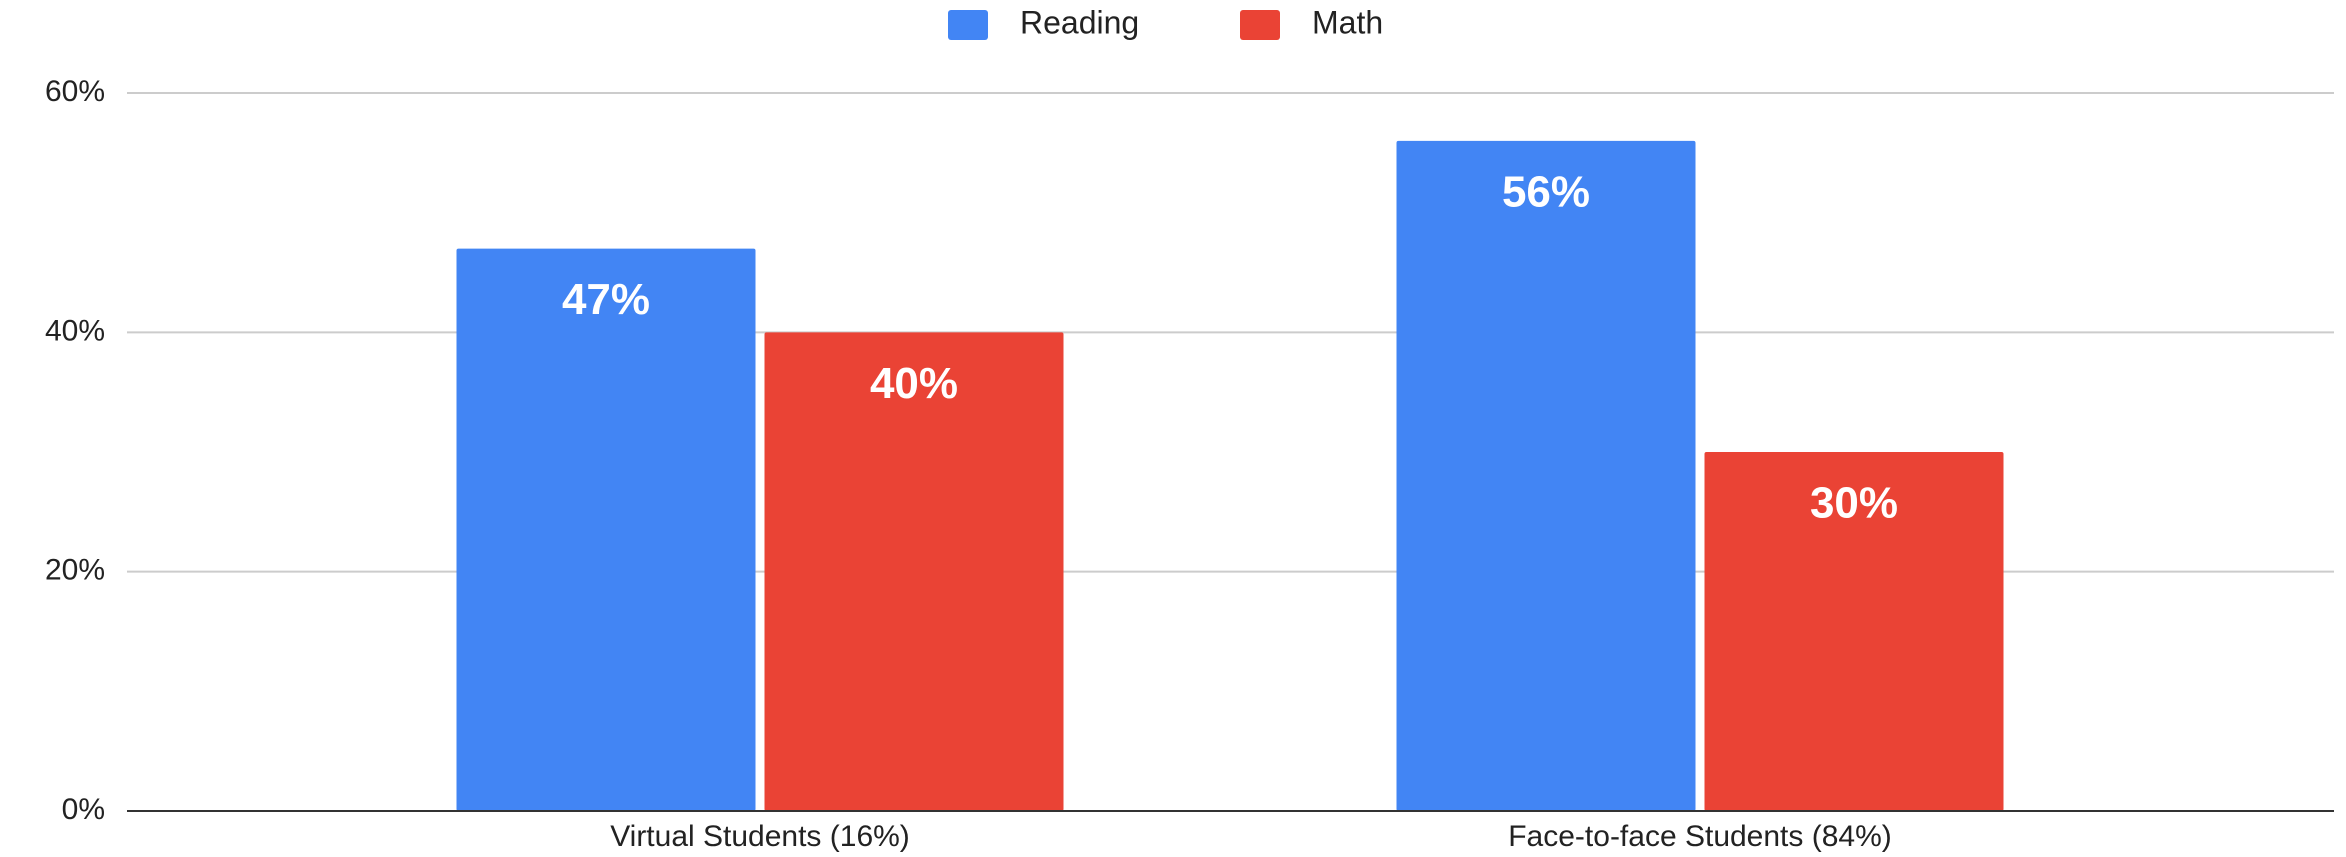 This screenshot has height=857, width=2346. What do you see at coordinates (83, 809) in the screenshot?
I see `y-tick-label: 0%` at bounding box center [83, 809].